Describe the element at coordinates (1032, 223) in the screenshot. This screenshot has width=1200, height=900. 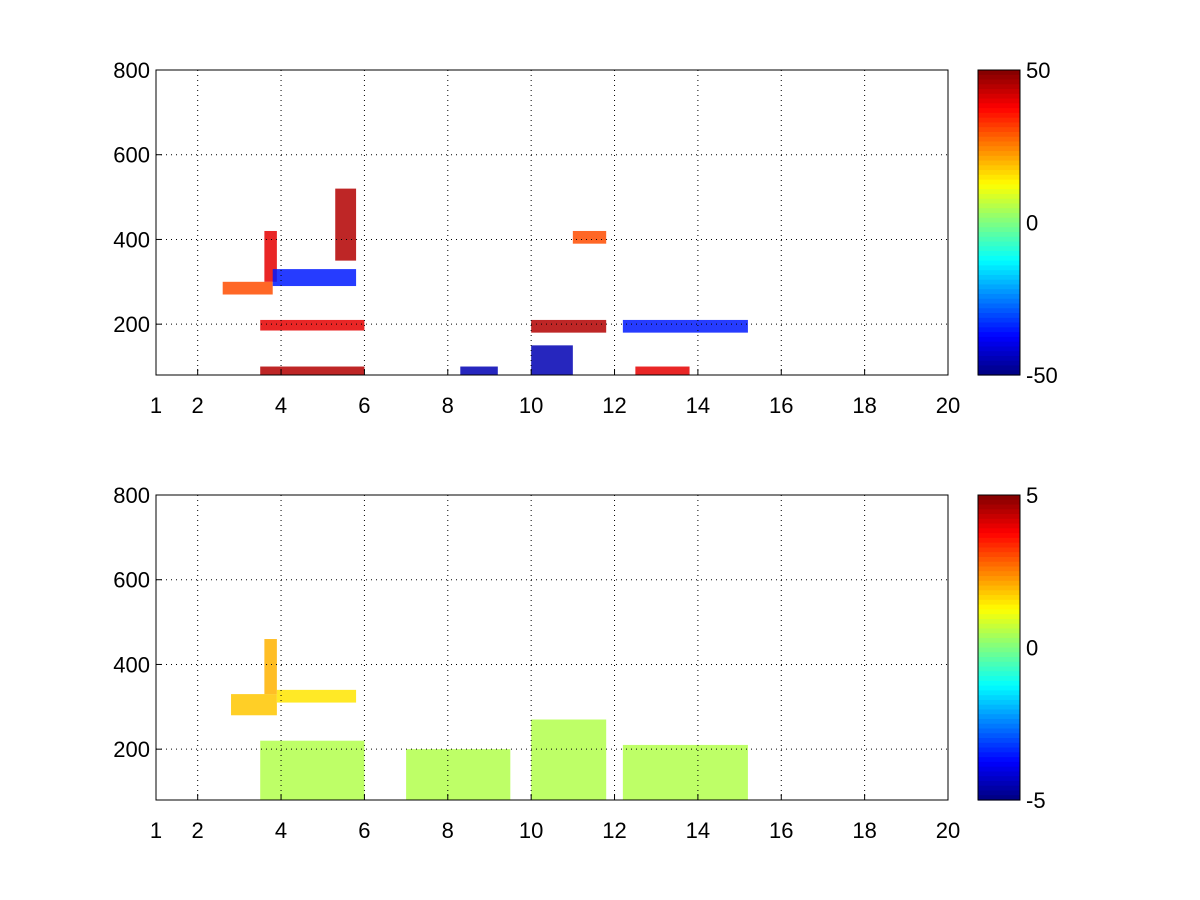
I see `colorbar-tick-label: 0` at that location.